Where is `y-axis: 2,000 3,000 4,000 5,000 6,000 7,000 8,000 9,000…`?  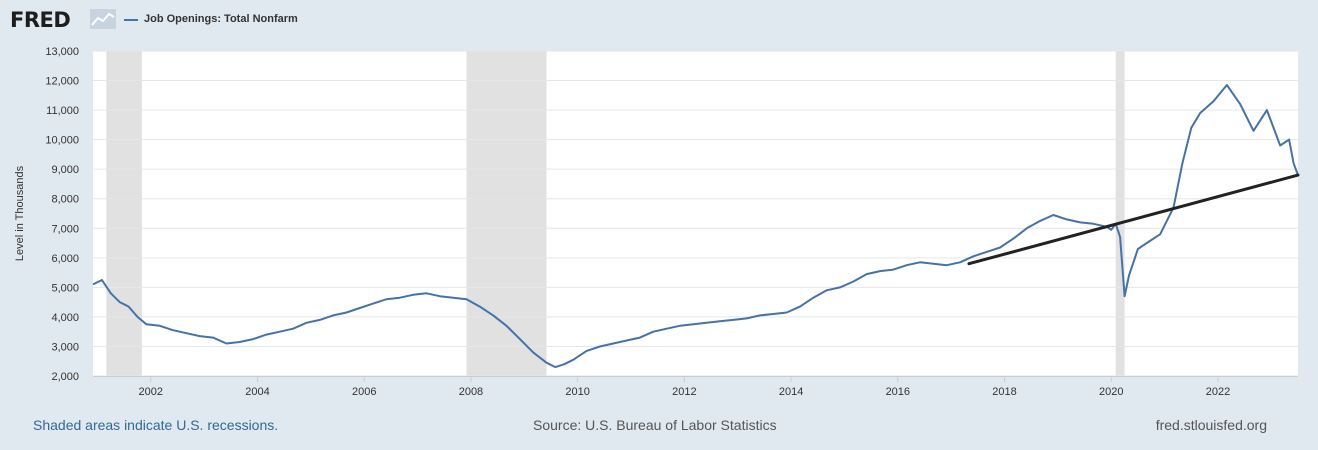 y-axis: 2,000 3,000 4,000 5,000 6,000 7,000 8,000 9,000… is located at coordinates (62, 214).